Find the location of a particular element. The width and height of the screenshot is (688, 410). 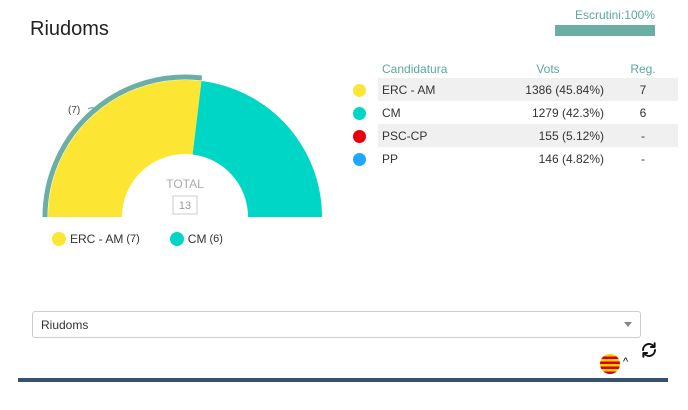

party-votes: 1386 (45.84%) is located at coordinates (548, 89).